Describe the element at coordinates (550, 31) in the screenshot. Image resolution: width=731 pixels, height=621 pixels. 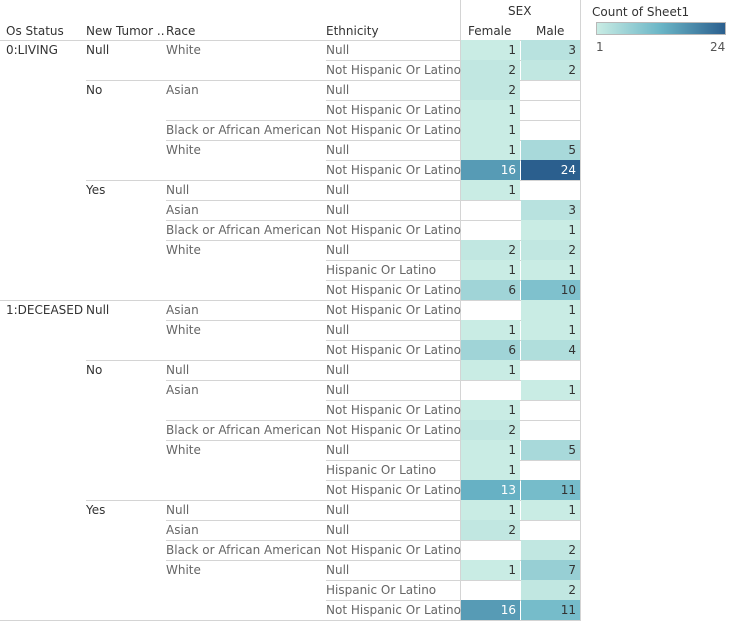
I see `column-header-male: Male` at that location.